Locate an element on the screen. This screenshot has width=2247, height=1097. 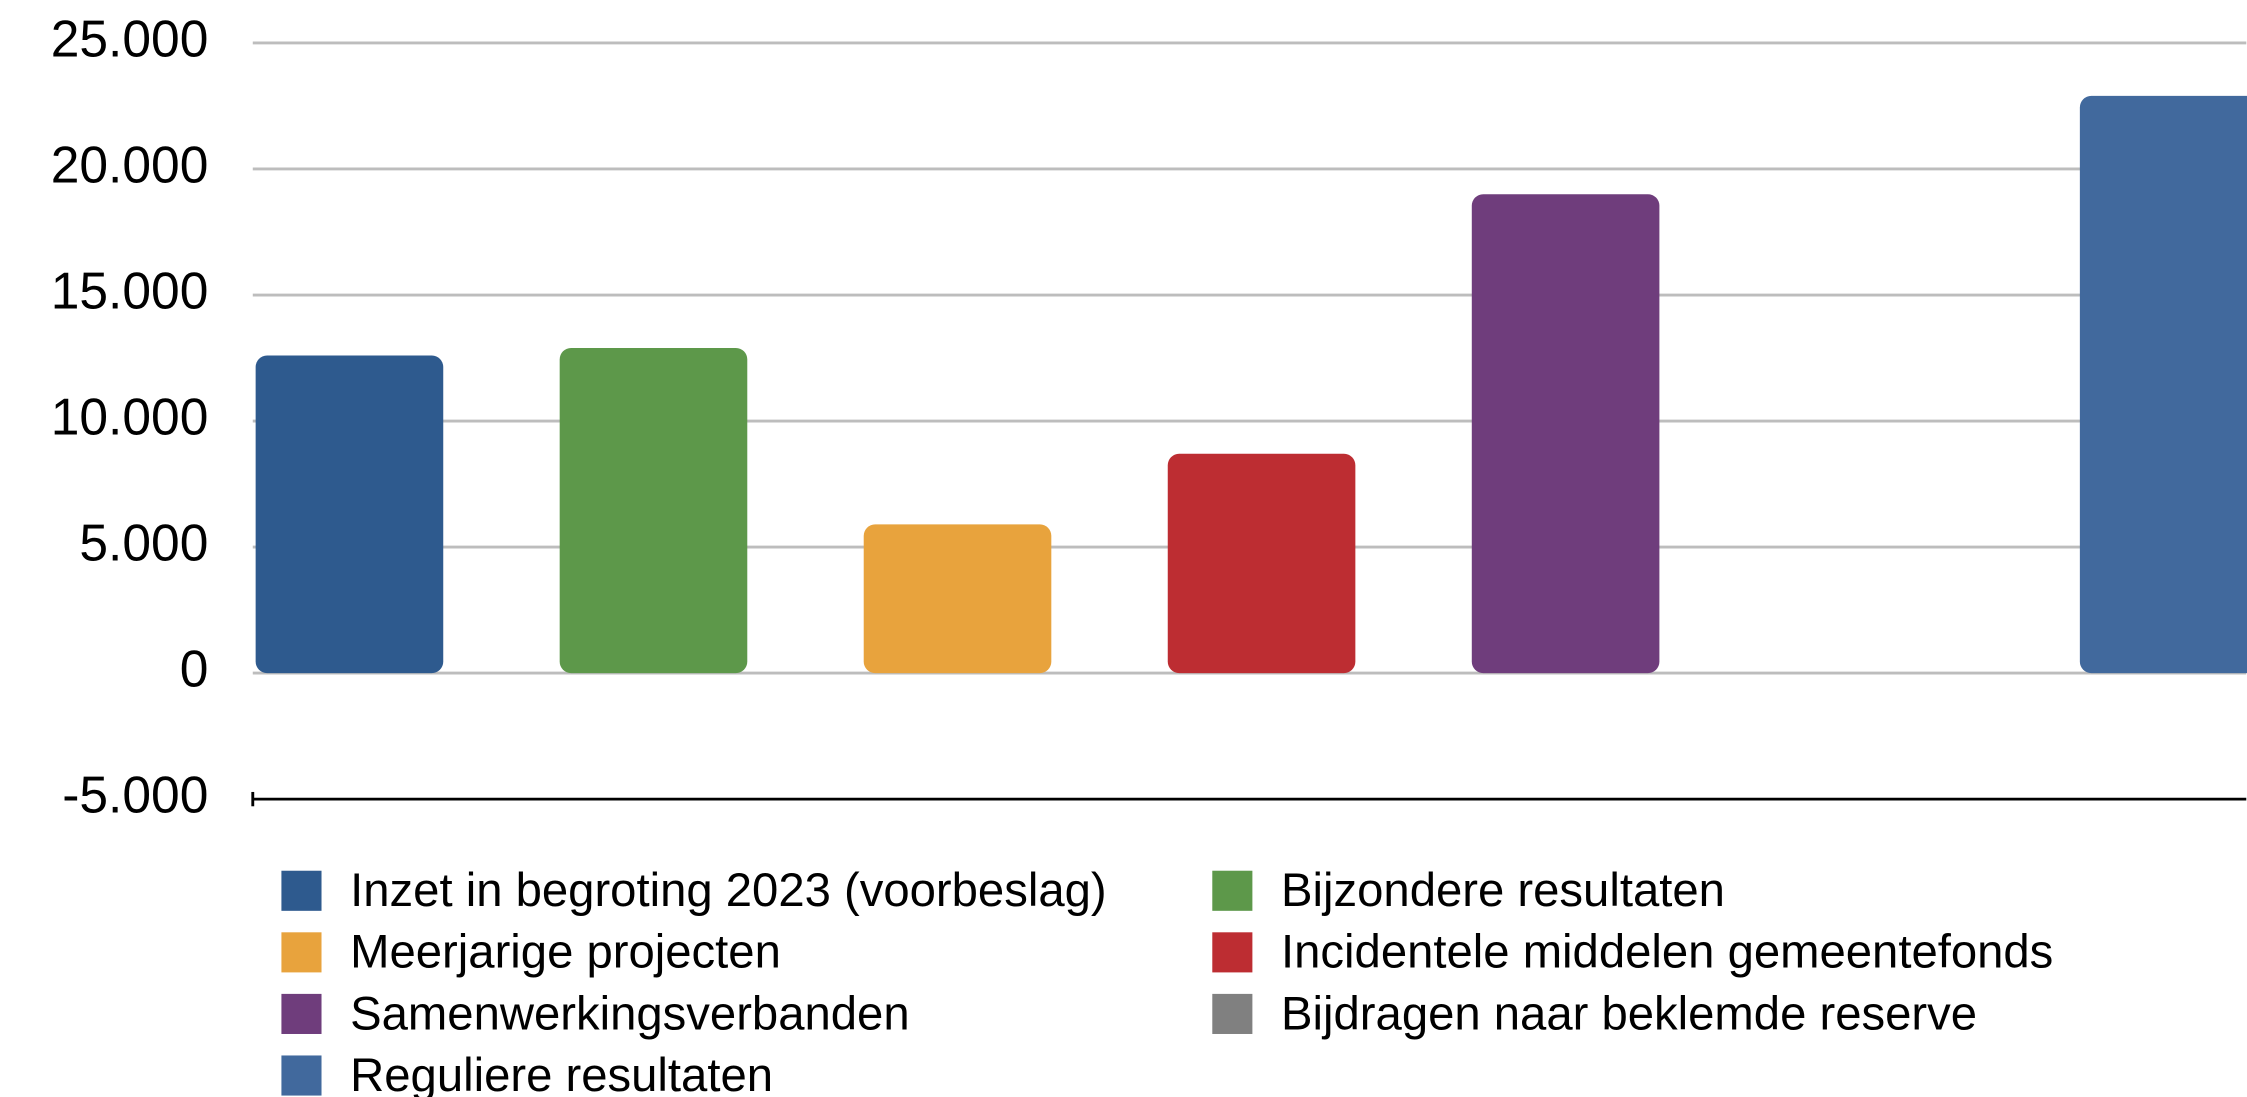
y-tick-label: 0 is located at coordinates (194, 669).